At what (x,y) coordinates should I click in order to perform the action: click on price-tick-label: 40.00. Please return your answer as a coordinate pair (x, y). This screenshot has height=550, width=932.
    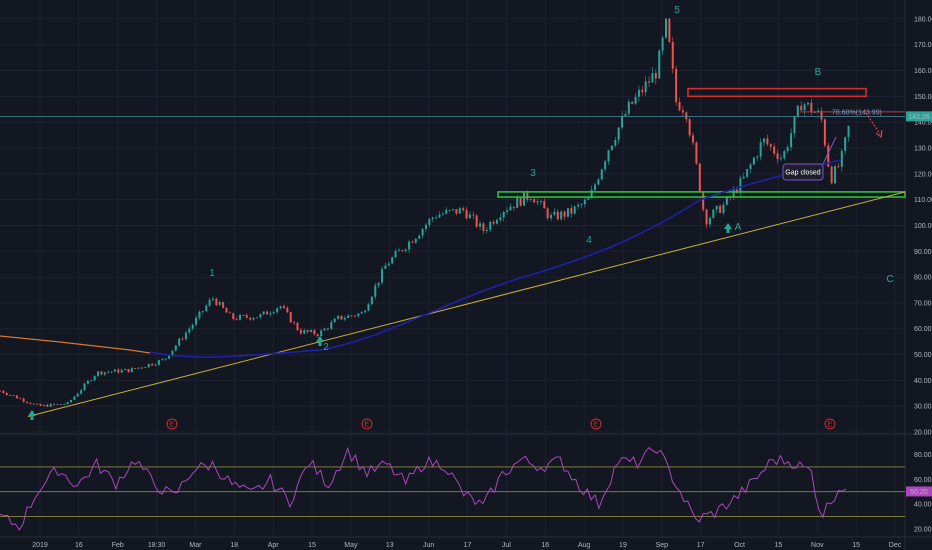
    Looking at the image, I should click on (923, 381).